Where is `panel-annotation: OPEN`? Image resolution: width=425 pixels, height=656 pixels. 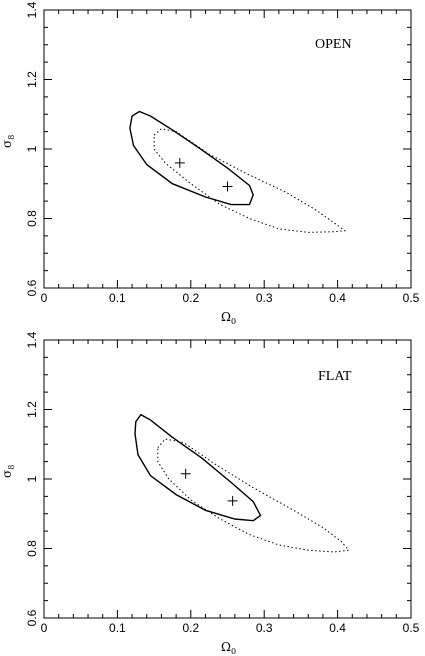
panel-annotation: OPEN is located at coordinates (333, 44).